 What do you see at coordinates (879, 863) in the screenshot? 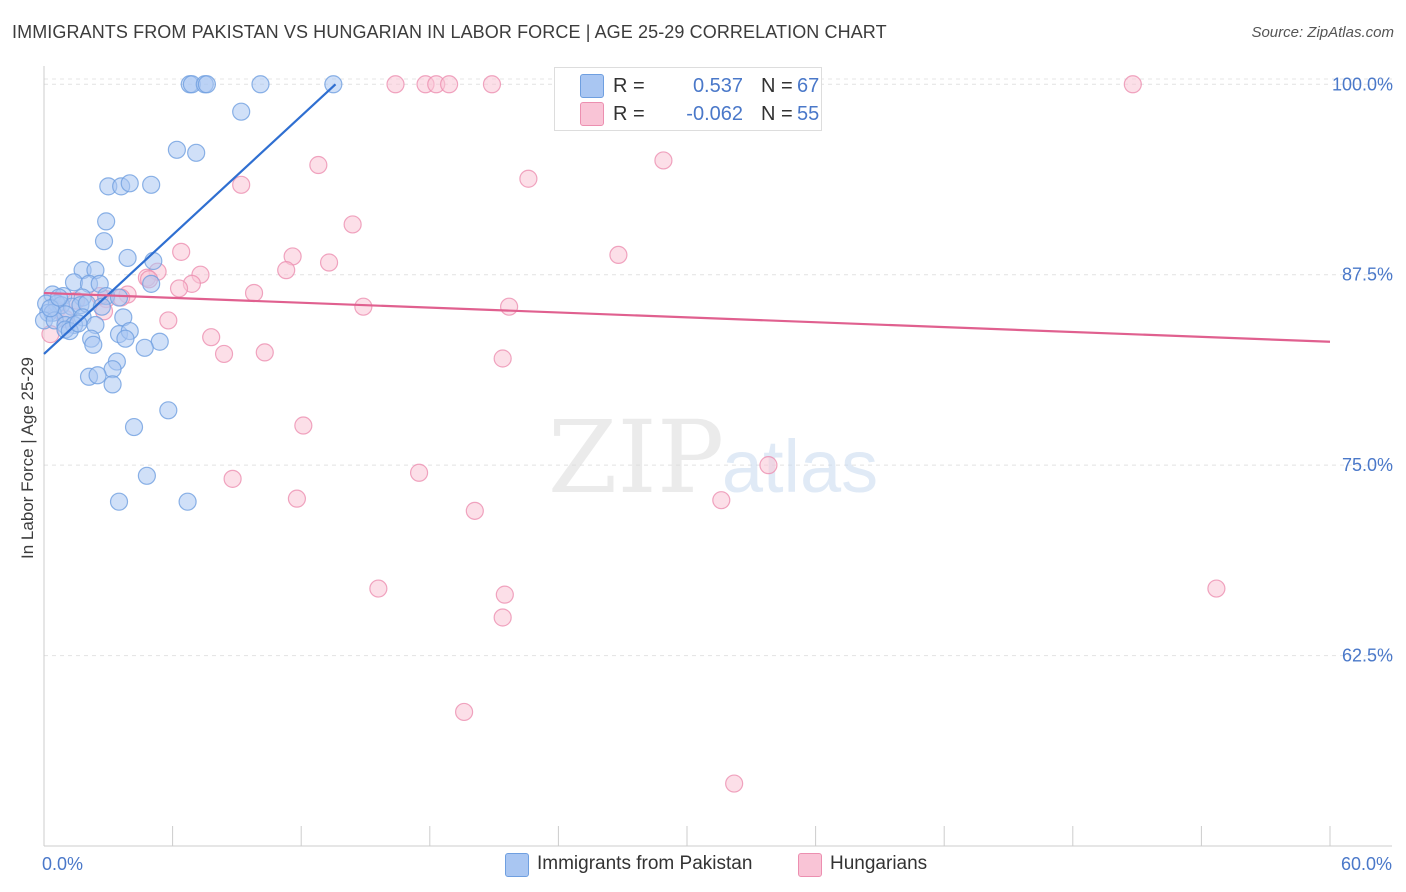
I see `legend-label-hungarians: Hungarians` at bounding box center [879, 863].